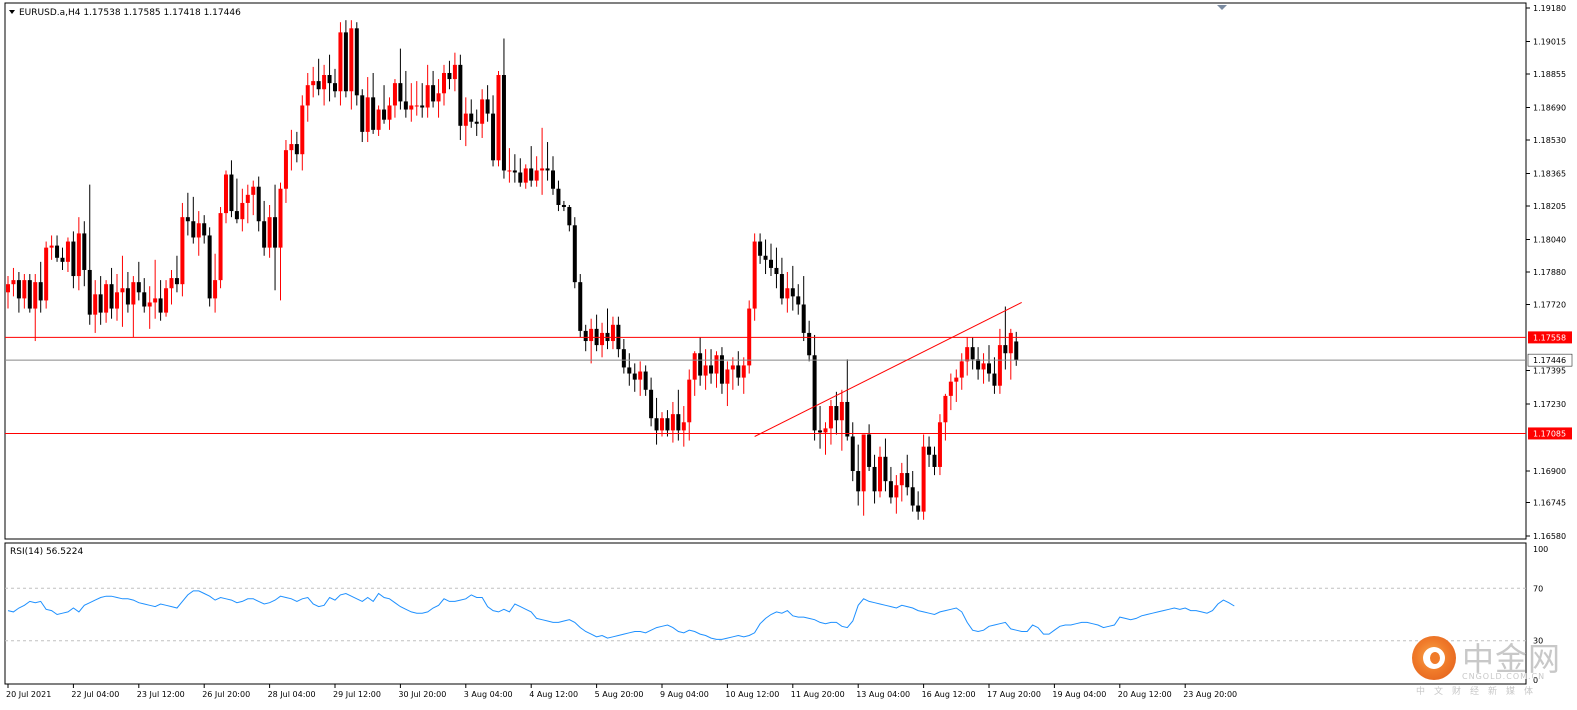 Image resolution: width=1577 pixels, height=710 pixels. What do you see at coordinates (949, 694) in the screenshot?
I see `time-tick-label: 16 Aug 12:00` at bounding box center [949, 694].